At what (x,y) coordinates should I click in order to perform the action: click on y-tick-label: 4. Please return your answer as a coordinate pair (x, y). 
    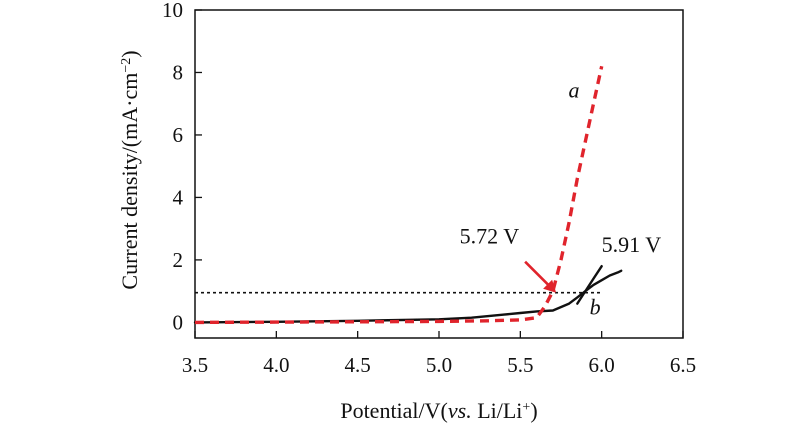
    Looking at the image, I should click on (178, 197).